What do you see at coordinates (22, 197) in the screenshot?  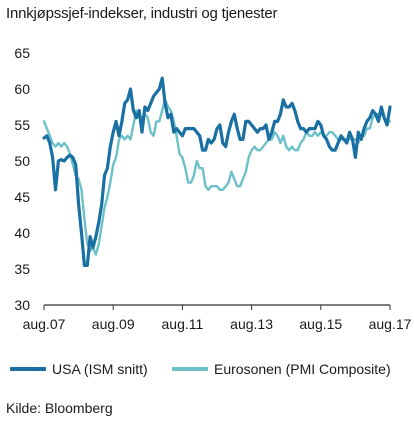 I see `y-tick-label: 45` at bounding box center [22, 197].